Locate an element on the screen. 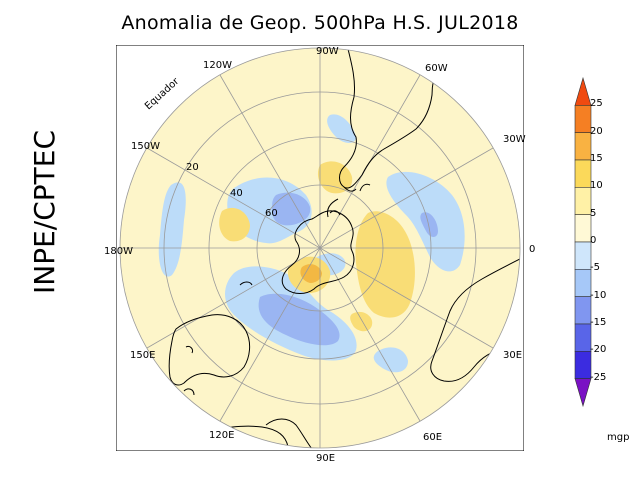 The height and width of the screenshot is (494, 640). colorbar-unit: mgp is located at coordinates (618, 437).